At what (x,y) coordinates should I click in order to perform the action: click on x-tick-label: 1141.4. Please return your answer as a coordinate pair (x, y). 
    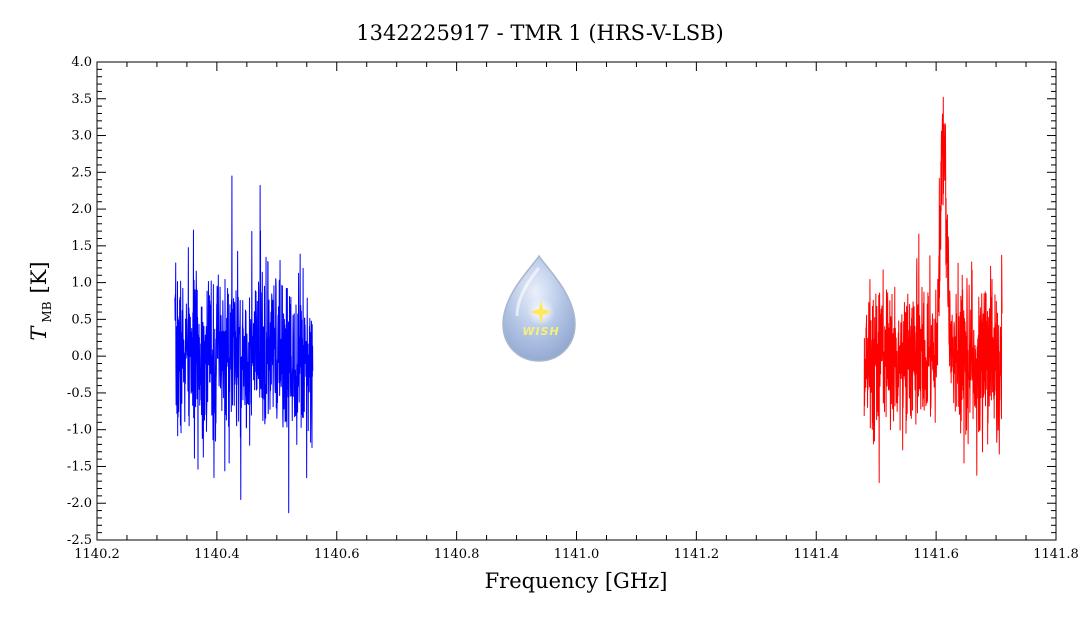
    Looking at the image, I should click on (817, 554).